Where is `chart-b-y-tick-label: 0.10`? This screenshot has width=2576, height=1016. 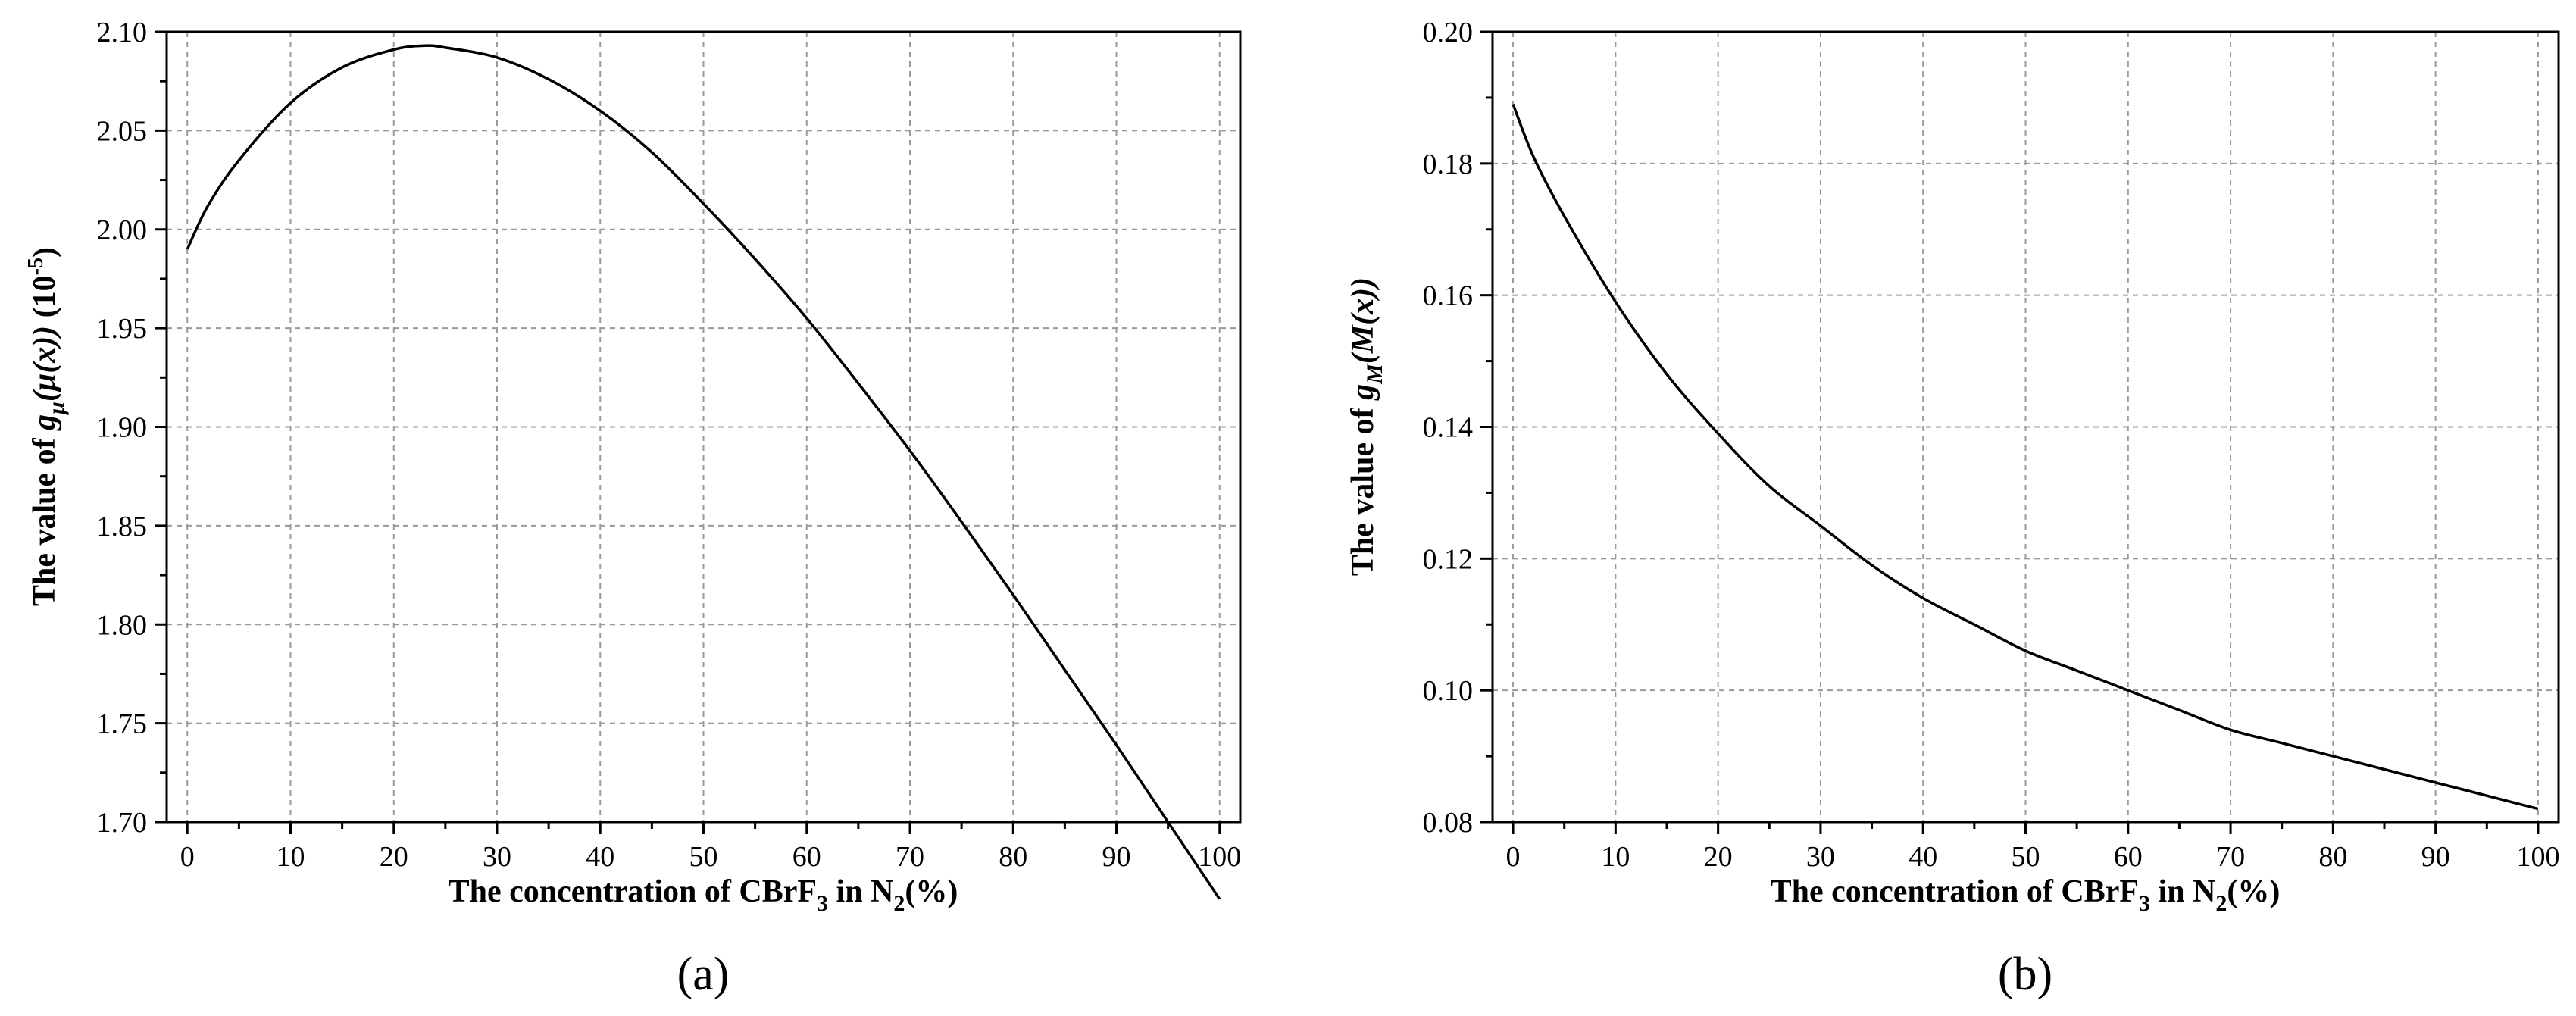 chart-b-y-tick-label: 0.10 is located at coordinates (1448, 691).